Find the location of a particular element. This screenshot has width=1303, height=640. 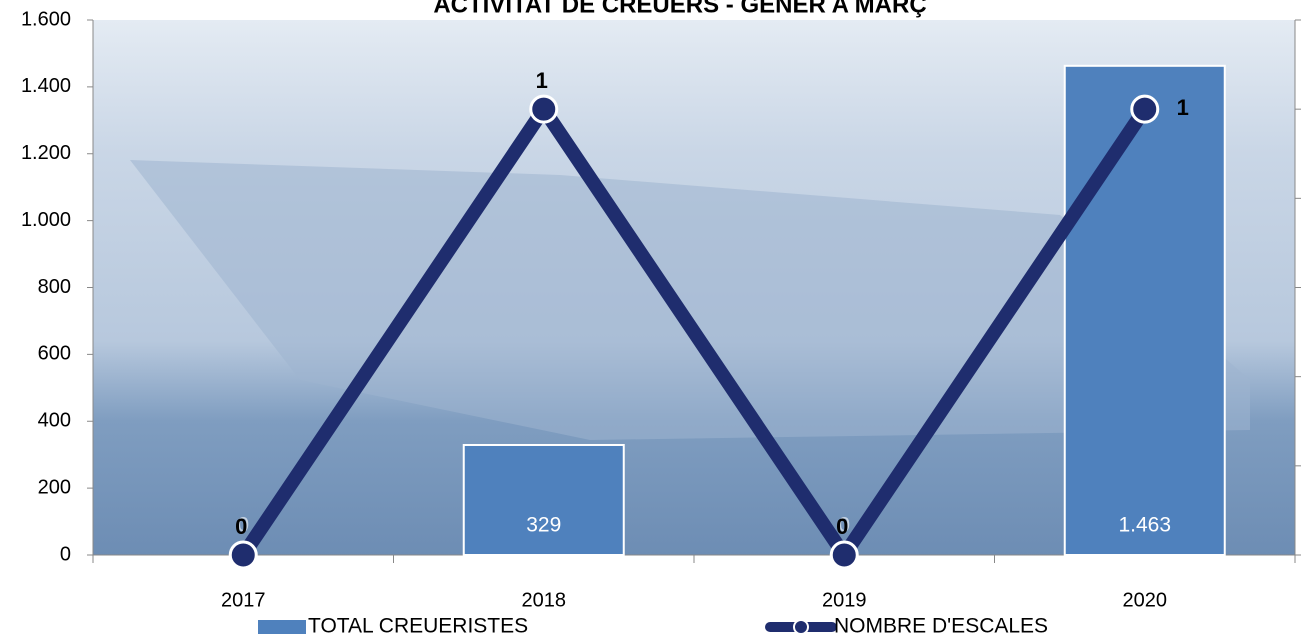

x-tick-label: 2019 is located at coordinates (844, 600).